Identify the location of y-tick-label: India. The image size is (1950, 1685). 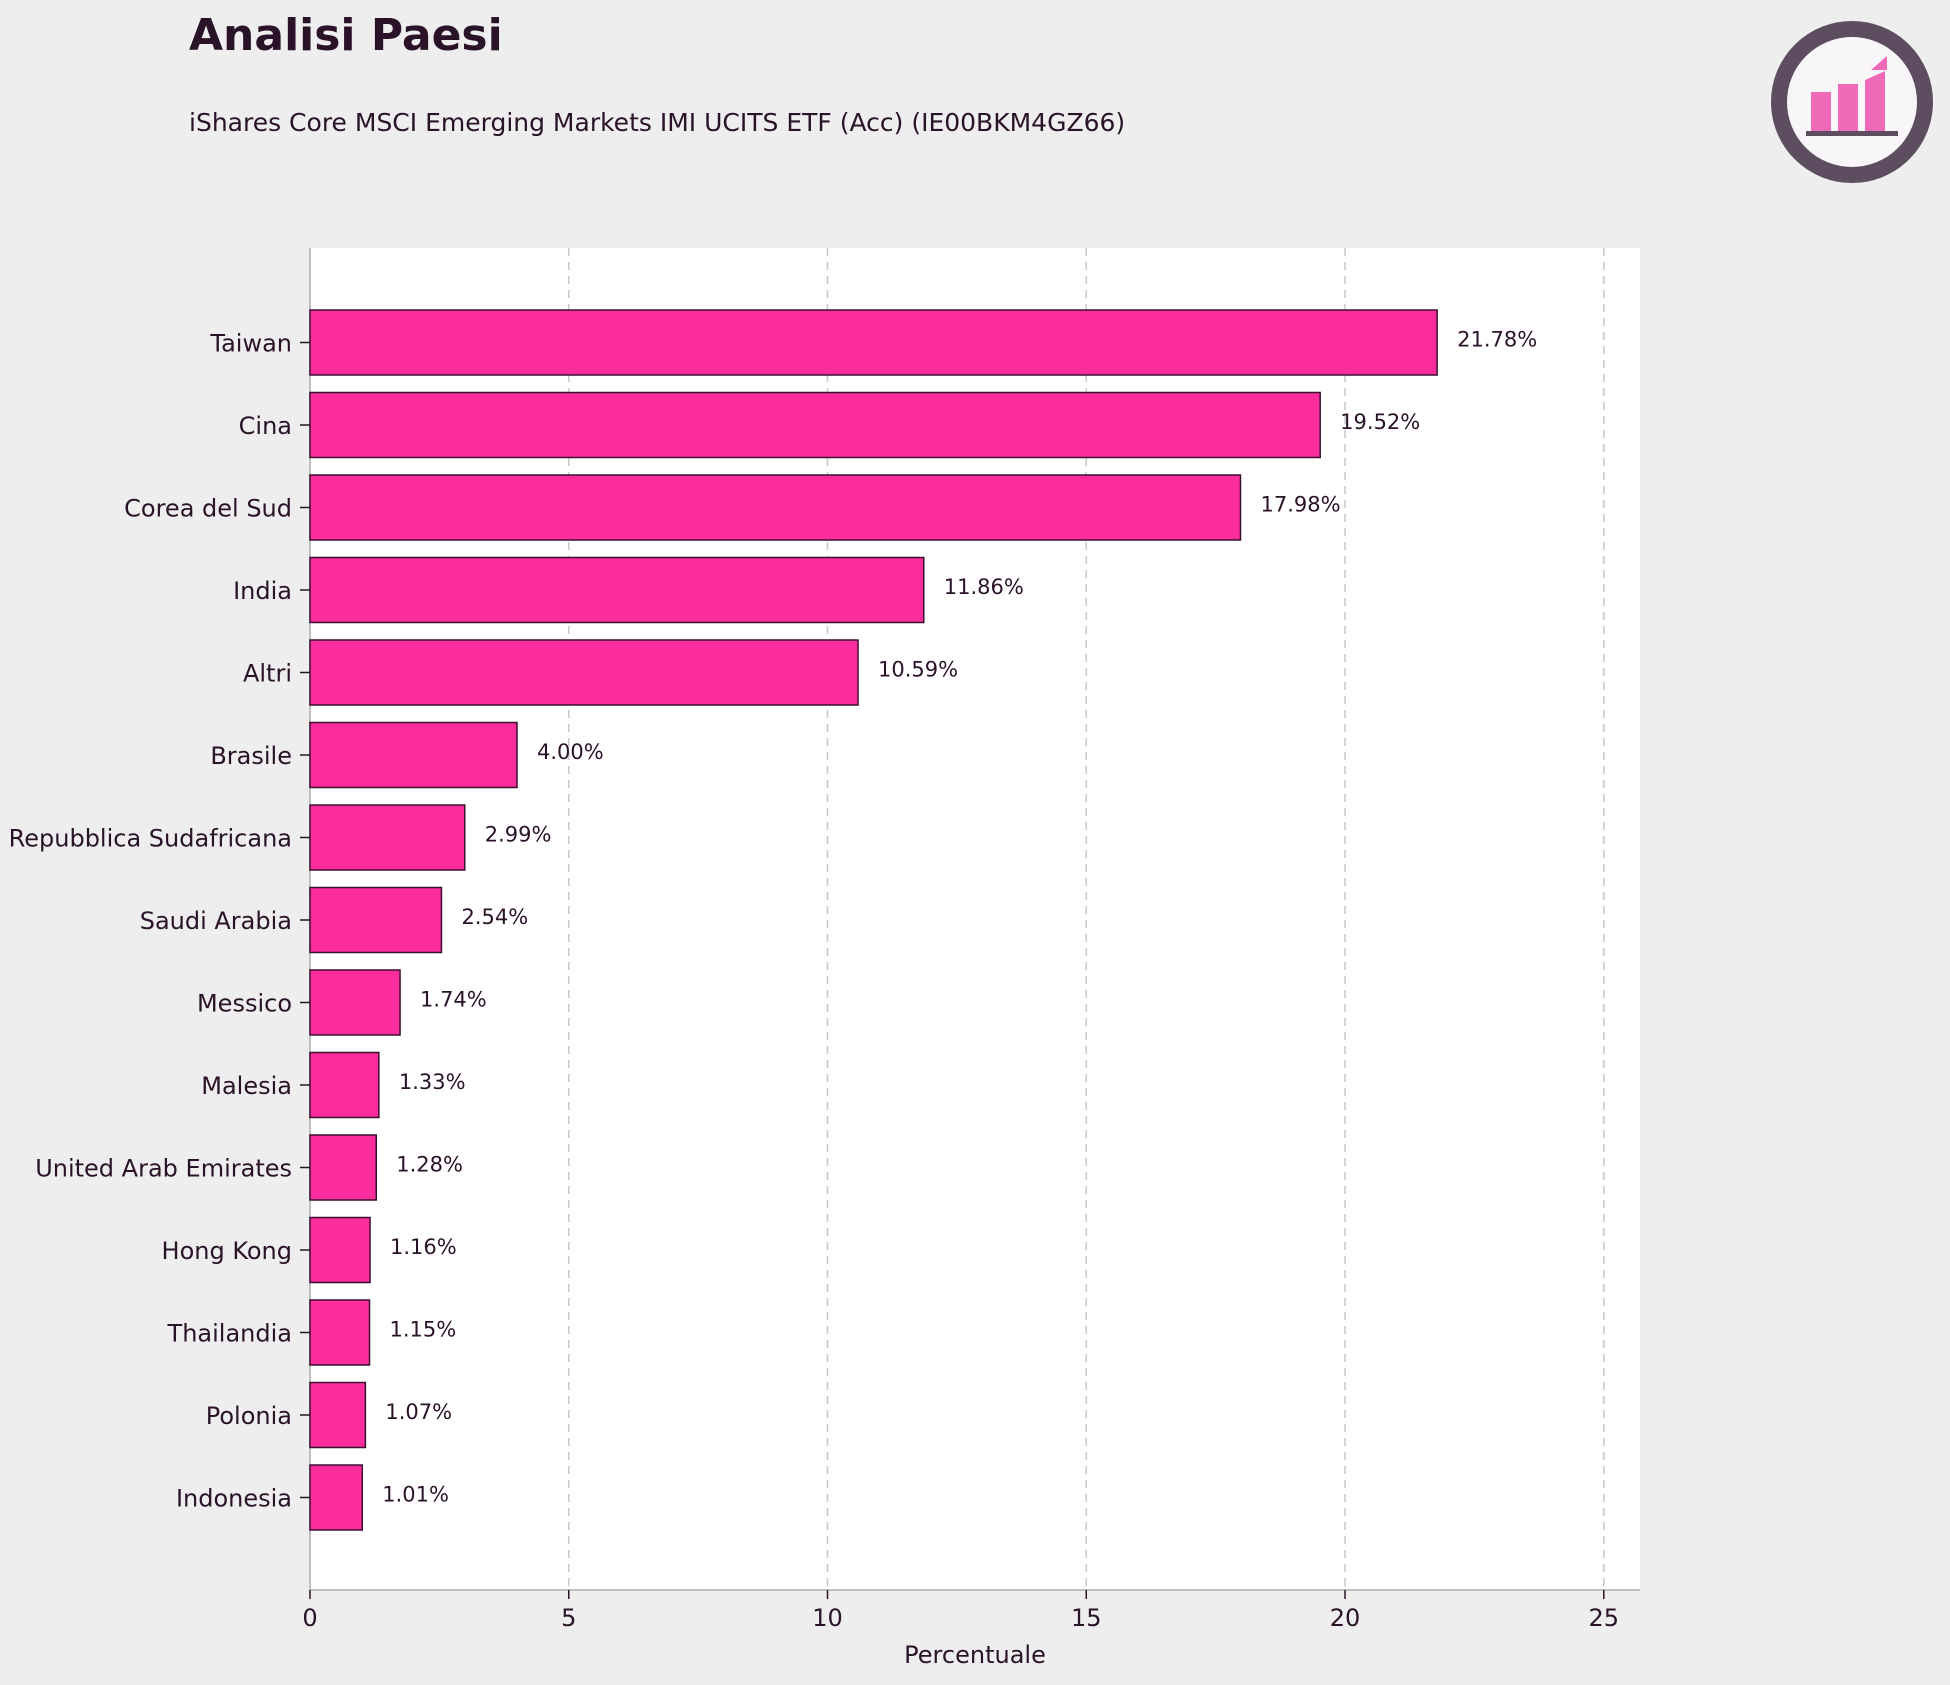
(262, 591).